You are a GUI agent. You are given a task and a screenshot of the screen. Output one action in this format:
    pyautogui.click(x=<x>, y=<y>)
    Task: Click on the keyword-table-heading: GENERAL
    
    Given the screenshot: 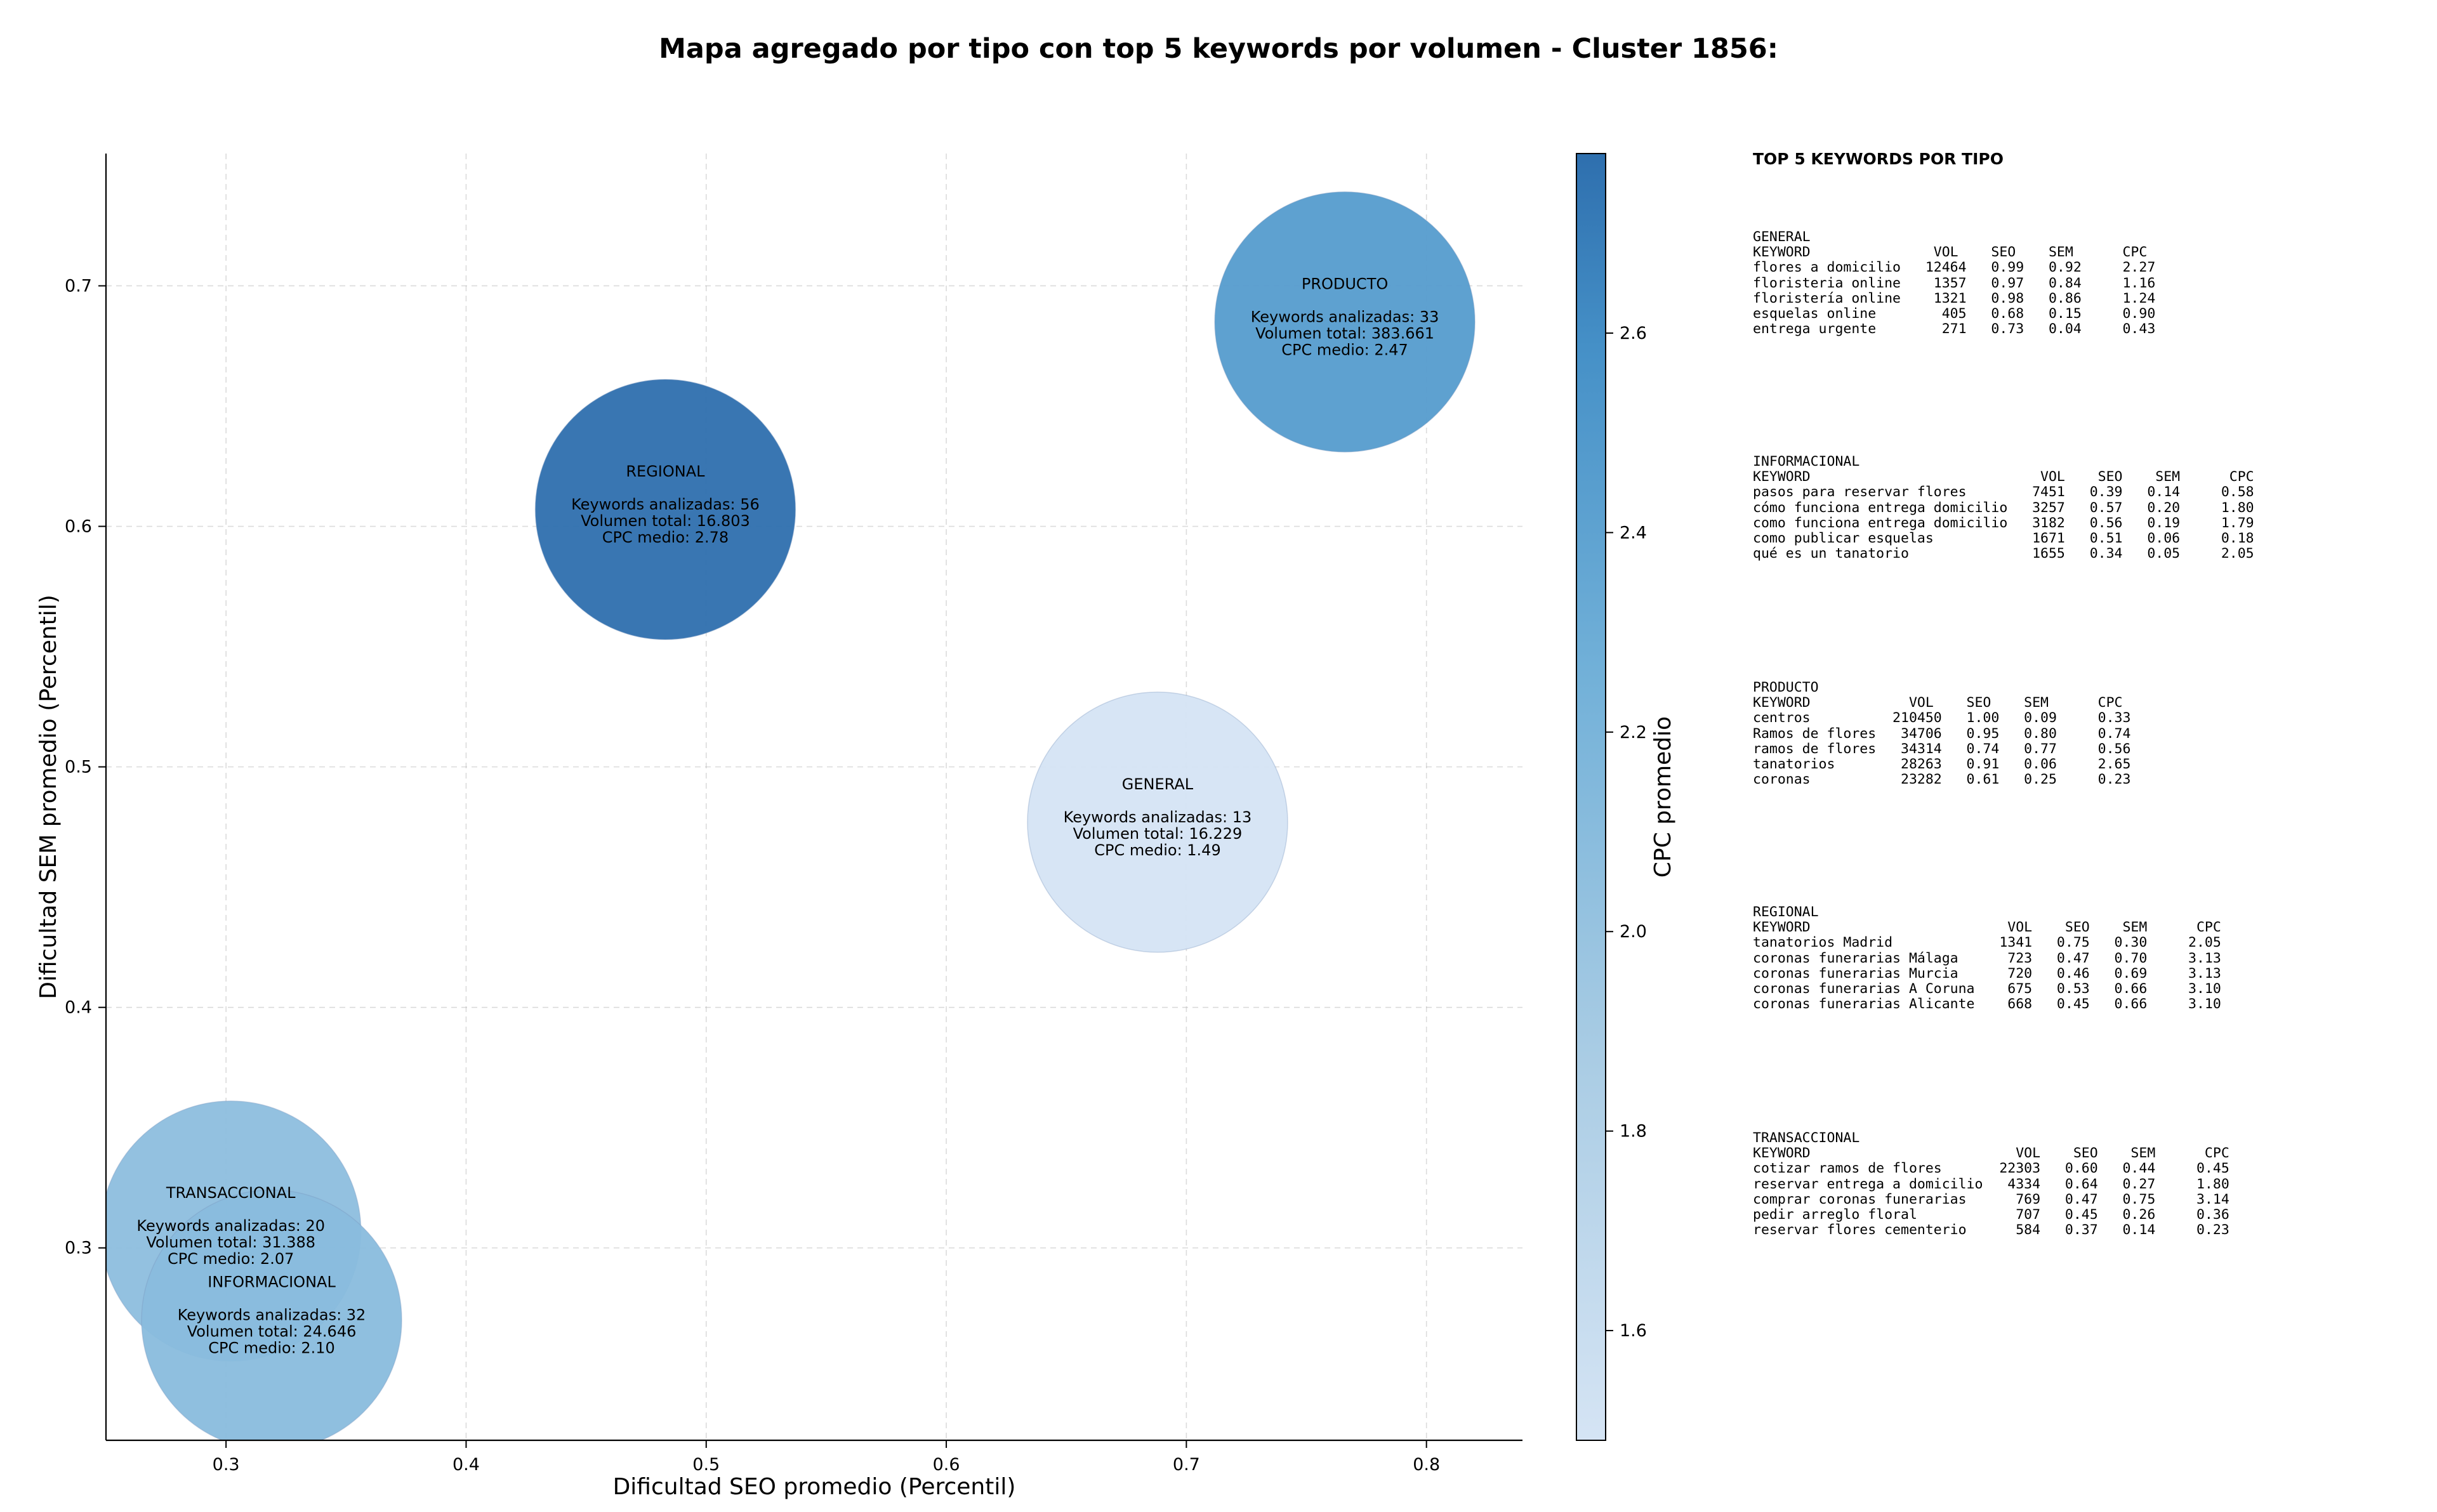 What is the action you would take?
    pyautogui.click(x=1782, y=237)
    